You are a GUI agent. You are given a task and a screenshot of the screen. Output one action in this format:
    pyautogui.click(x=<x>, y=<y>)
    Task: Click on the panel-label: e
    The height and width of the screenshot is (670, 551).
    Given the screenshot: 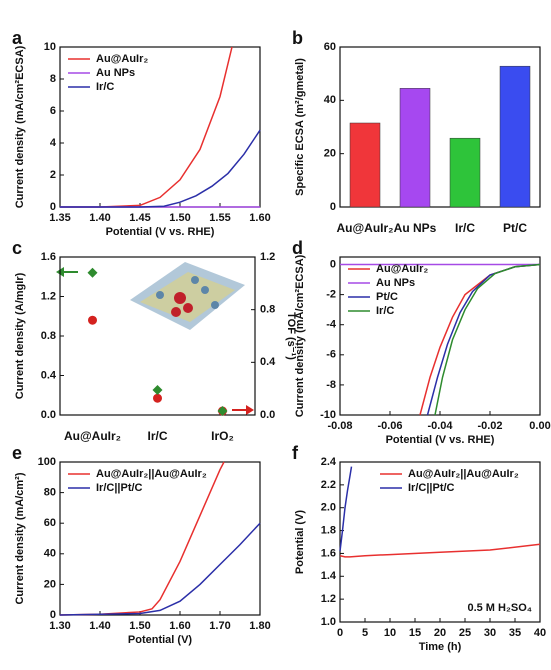 What is the action you would take?
    pyautogui.click(x=17, y=453)
    